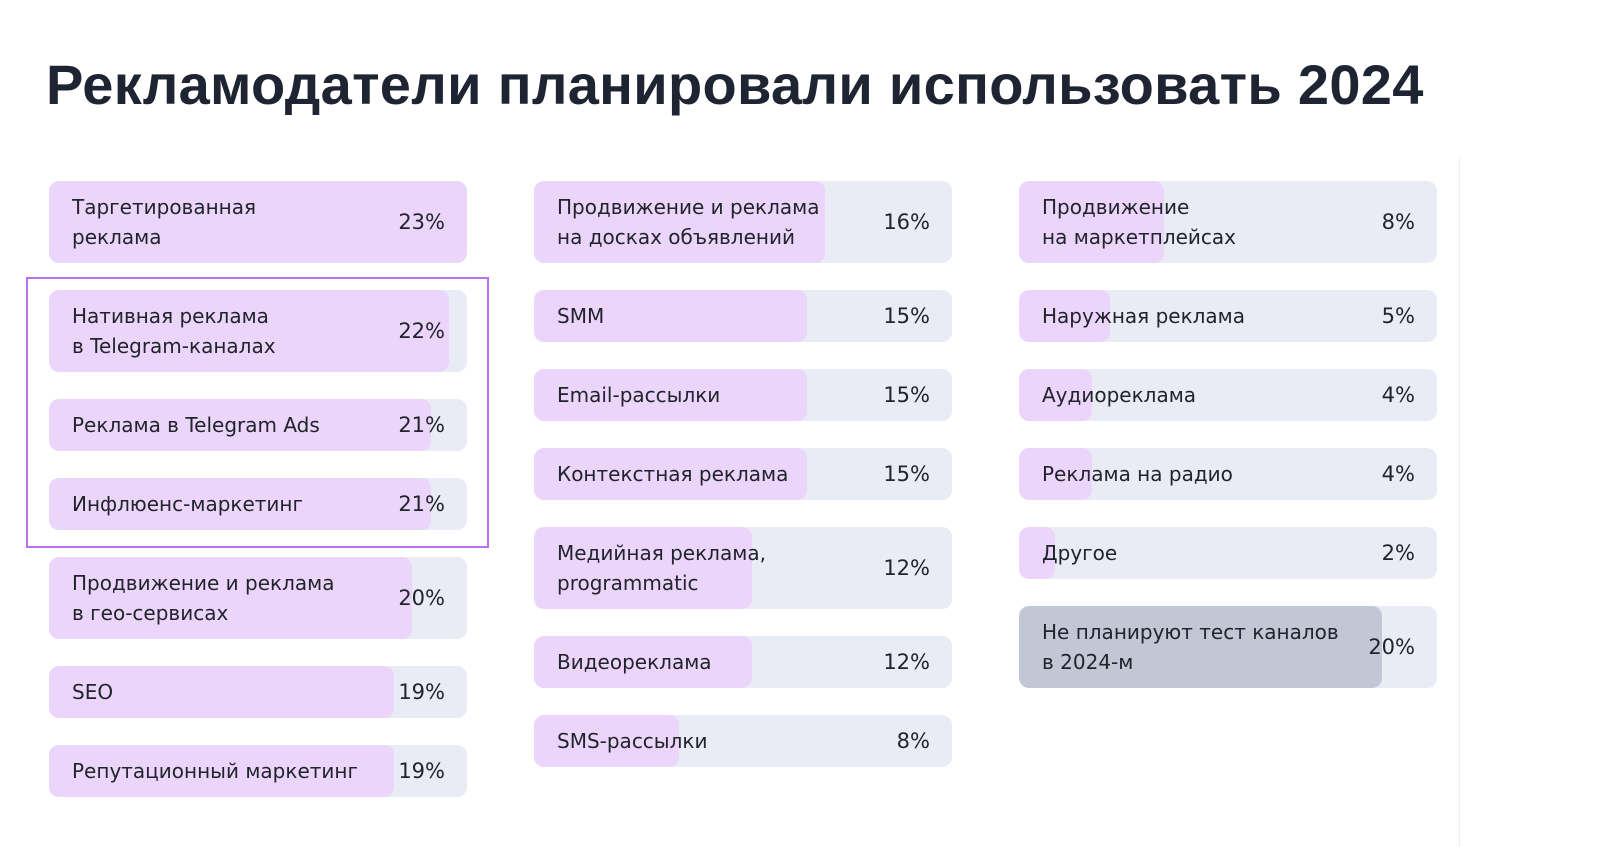 The width and height of the screenshot is (1600, 847). What do you see at coordinates (1459, 502) in the screenshot?
I see `divider` at bounding box center [1459, 502].